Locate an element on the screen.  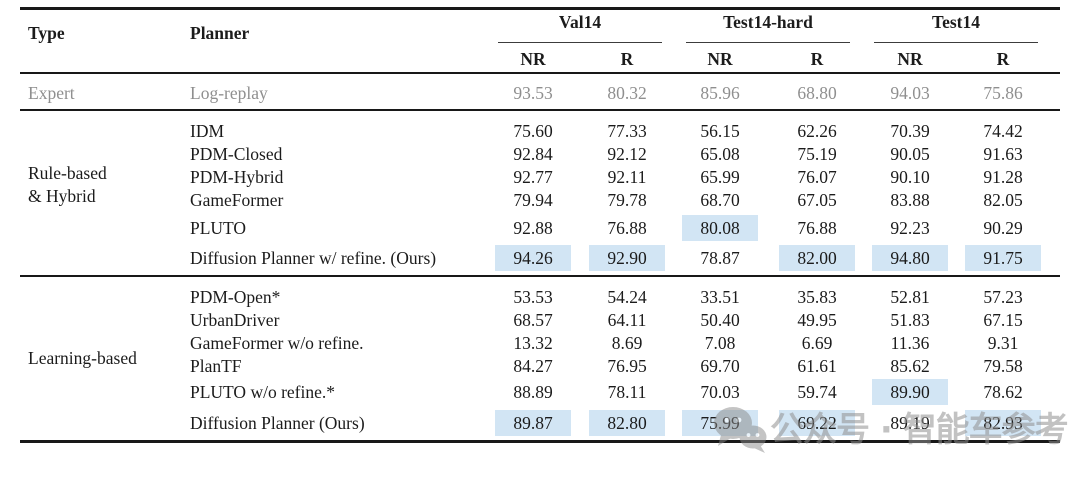
table-cell: 67.15 is located at coordinates (1003, 320).